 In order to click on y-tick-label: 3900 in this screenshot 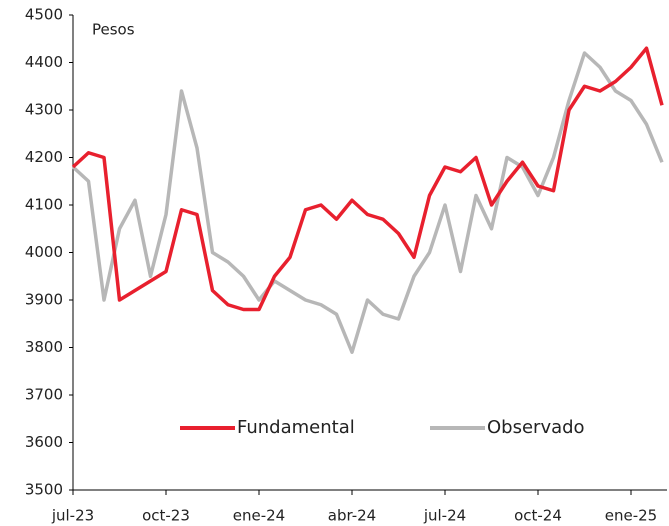, I will do `click(44, 300)`.